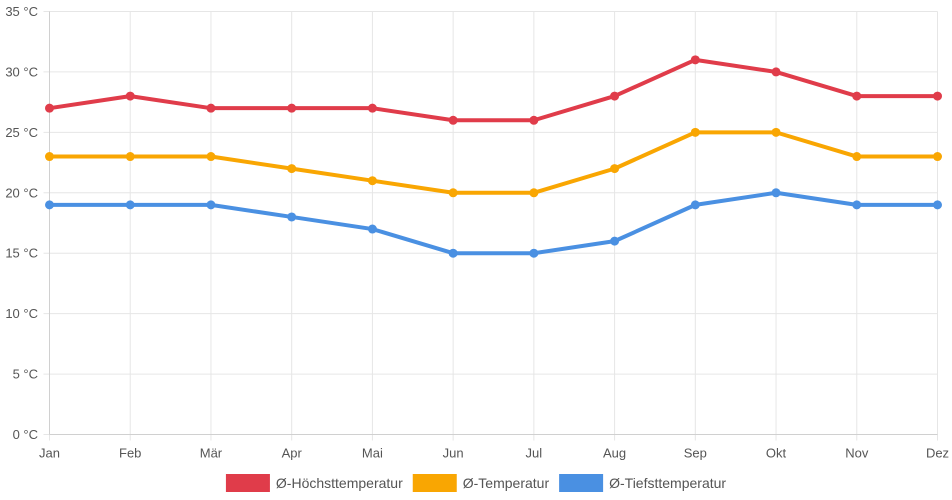  I want to click on y-tick-label: 25 °C, so click(21, 132).